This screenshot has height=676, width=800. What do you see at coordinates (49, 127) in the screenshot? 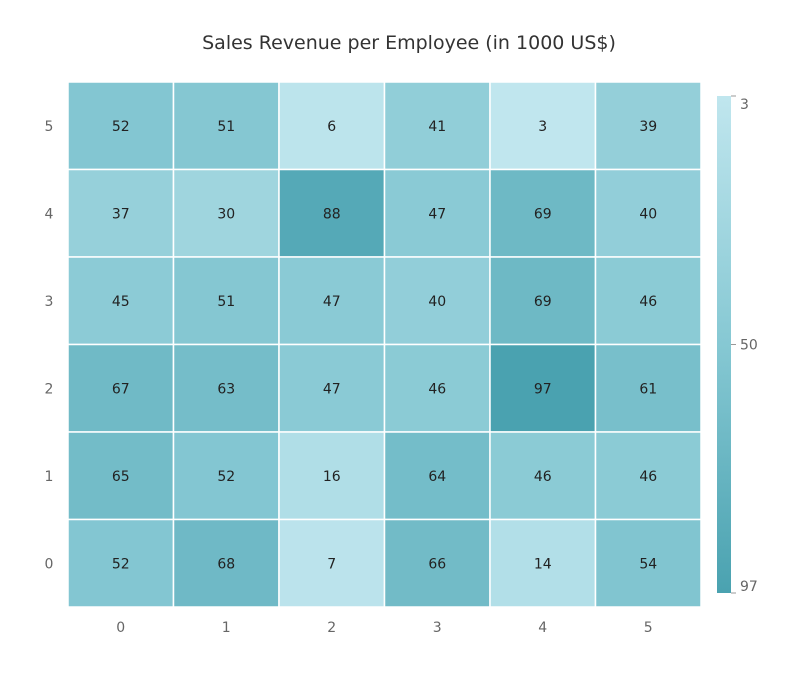
I see `y-tick-label: 5` at bounding box center [49, 127].